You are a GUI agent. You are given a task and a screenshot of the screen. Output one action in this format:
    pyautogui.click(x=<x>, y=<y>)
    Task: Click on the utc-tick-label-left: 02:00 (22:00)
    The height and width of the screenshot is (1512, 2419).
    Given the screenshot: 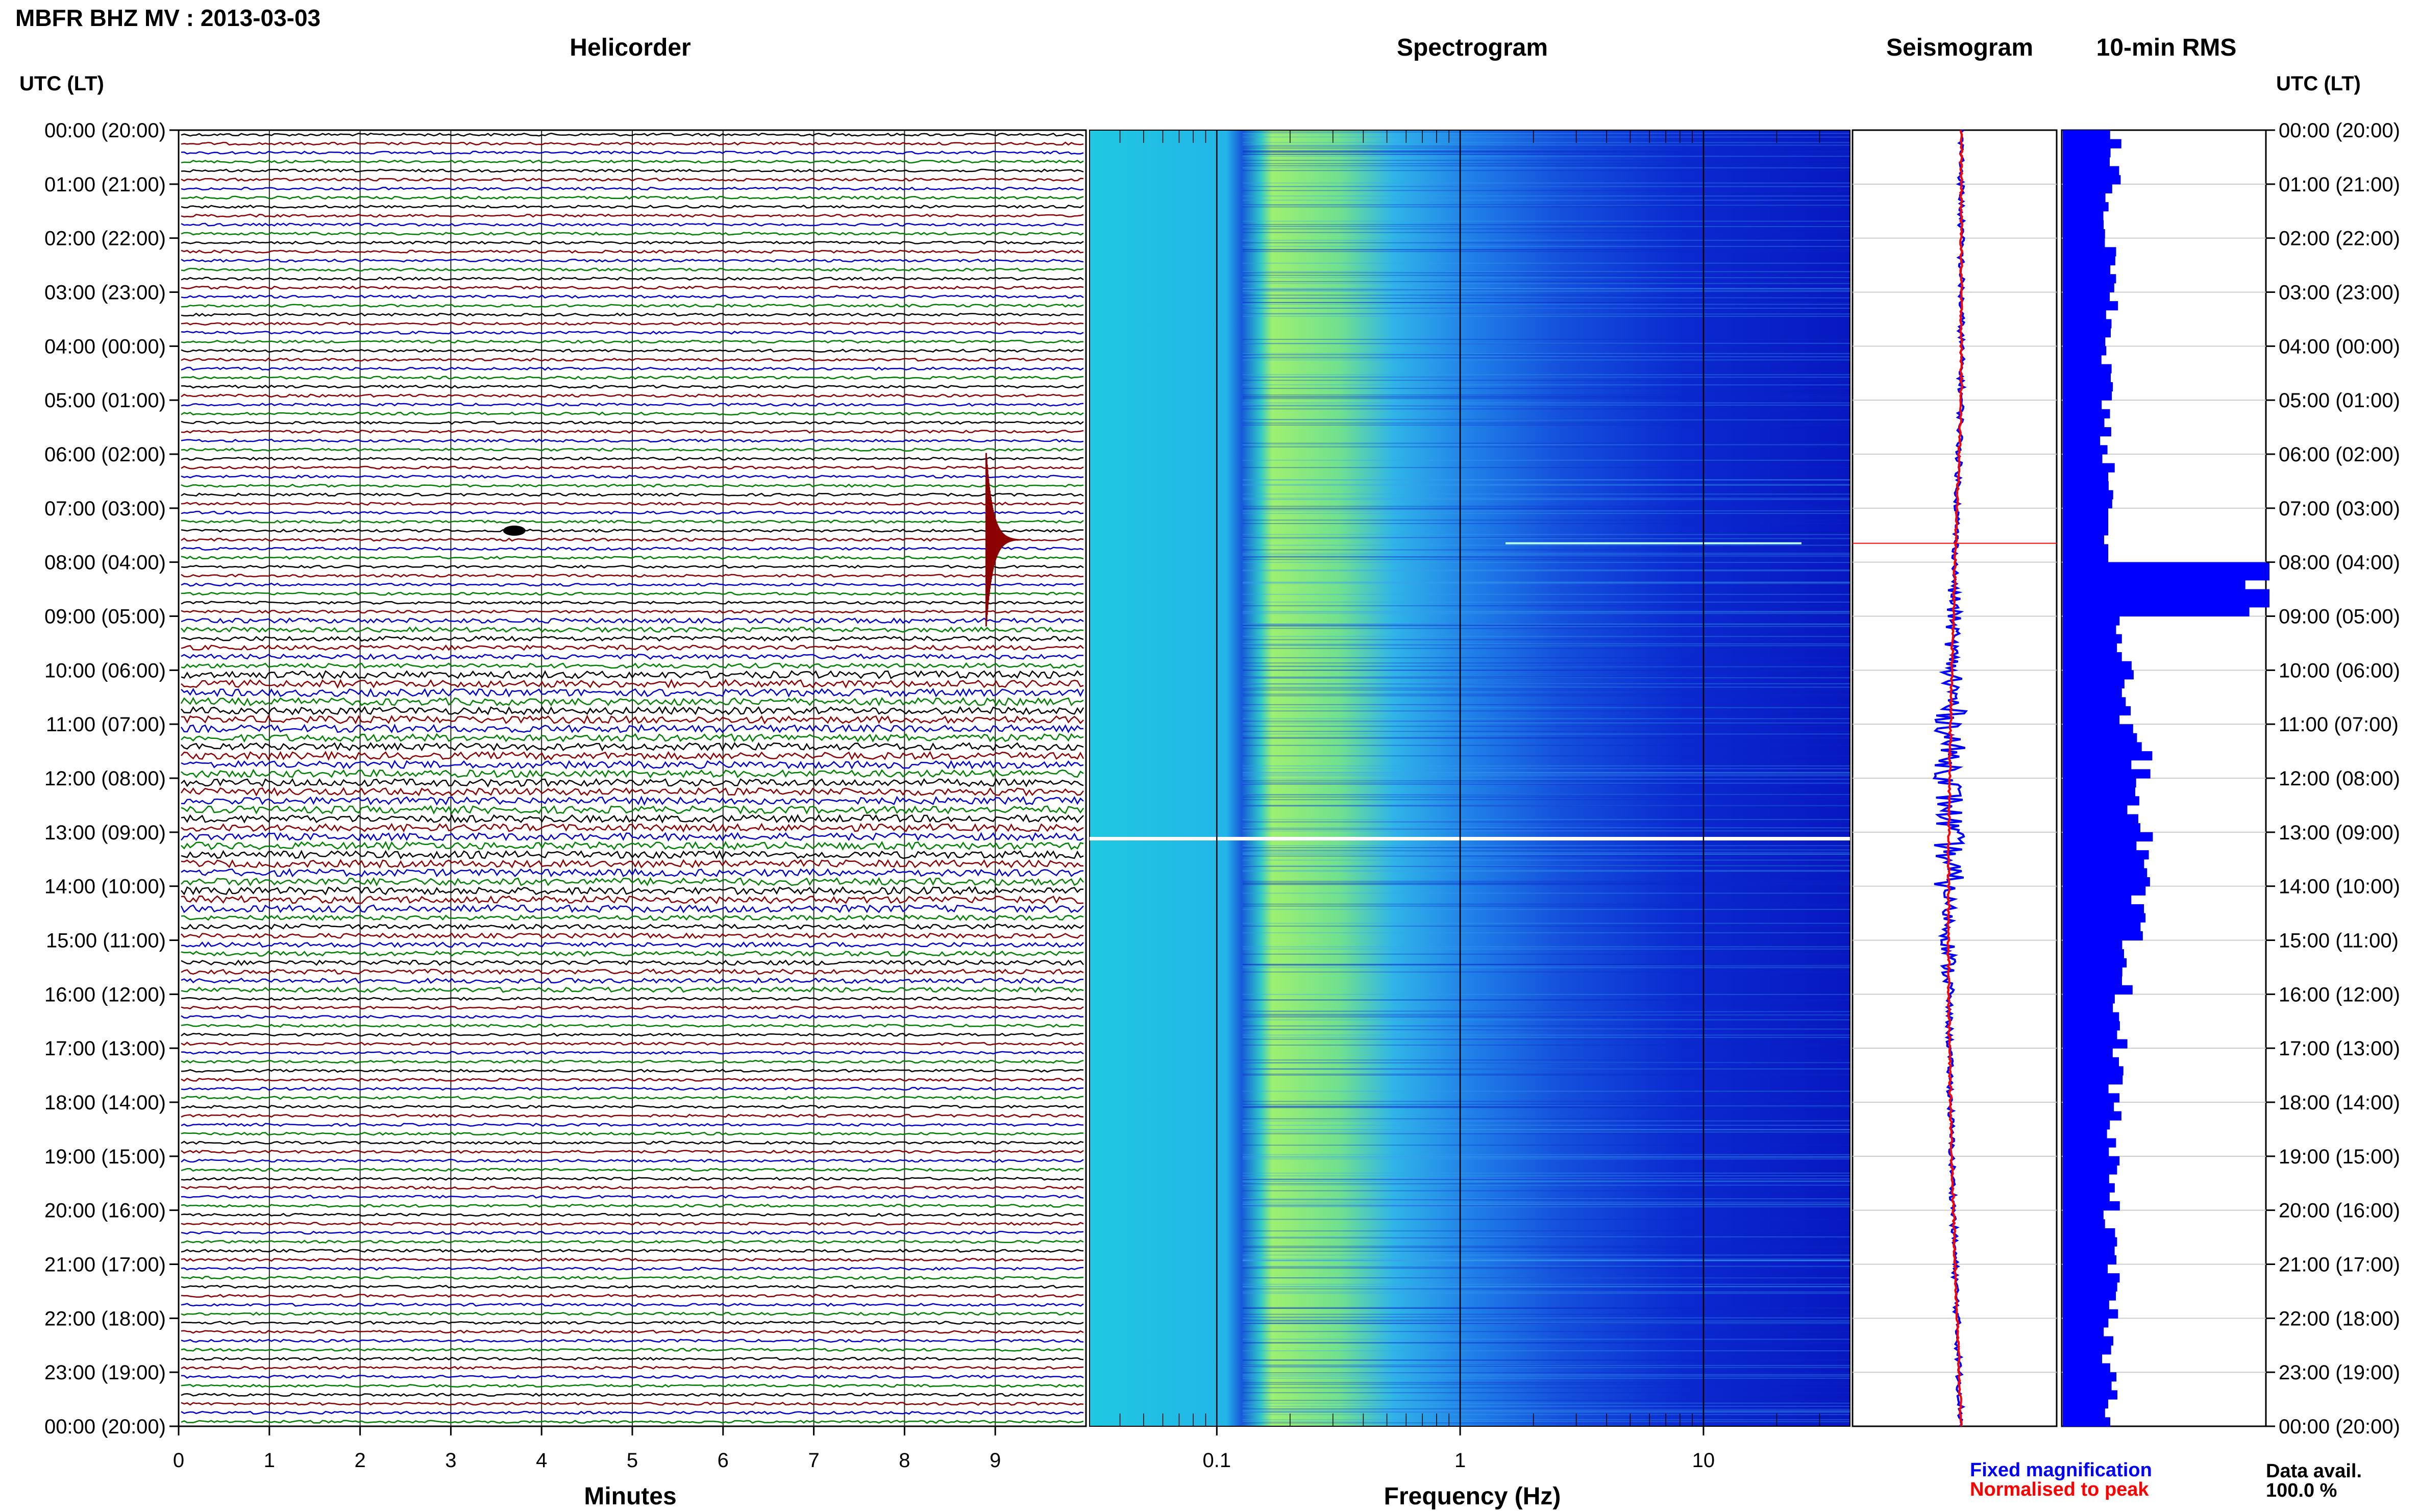 What is the action you would take?
    pyautogui.click(x=105, y=239)
    